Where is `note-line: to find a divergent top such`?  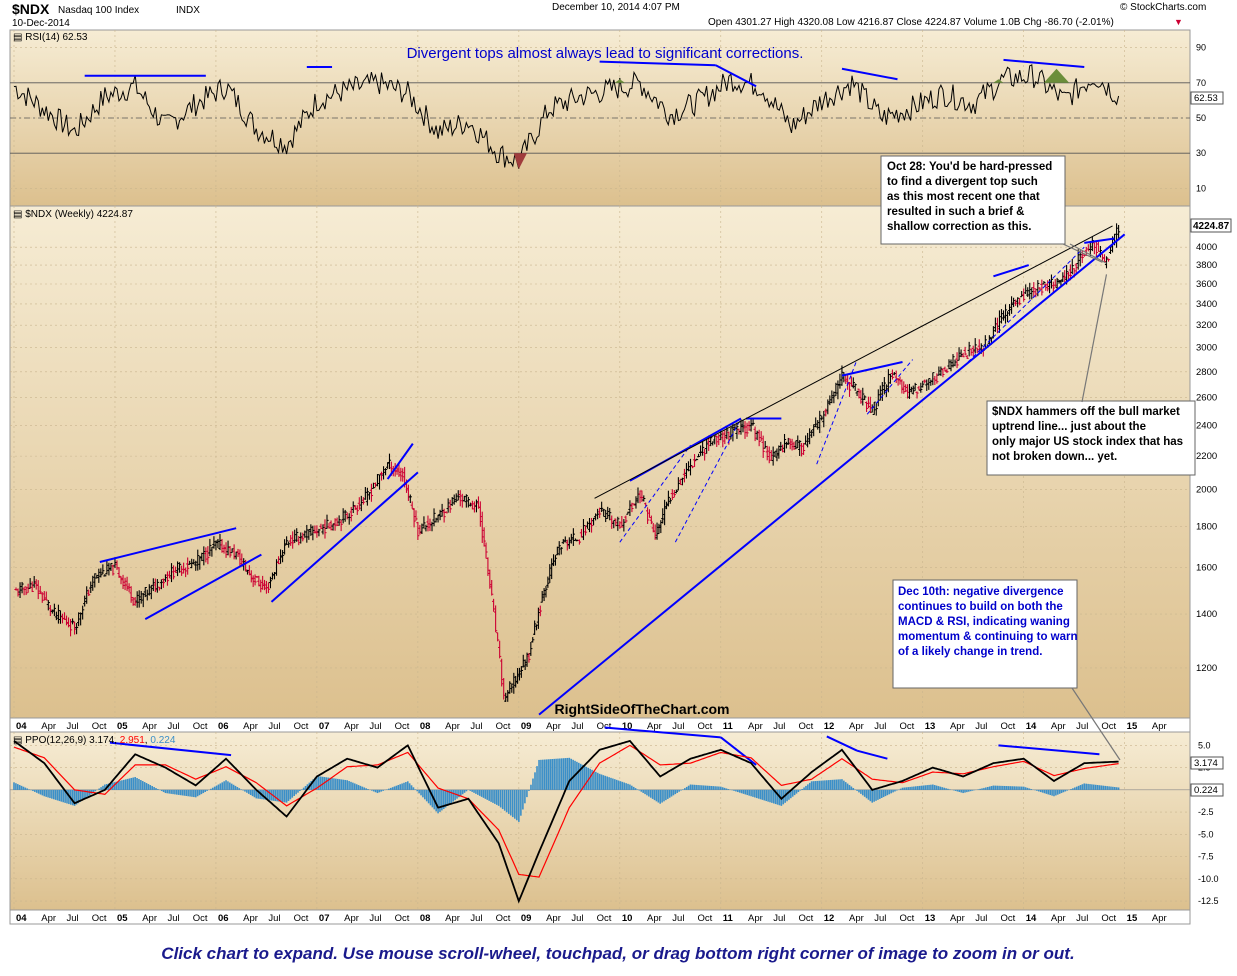 note-line: to find a divergent top such is located at coordinates (962, 182).